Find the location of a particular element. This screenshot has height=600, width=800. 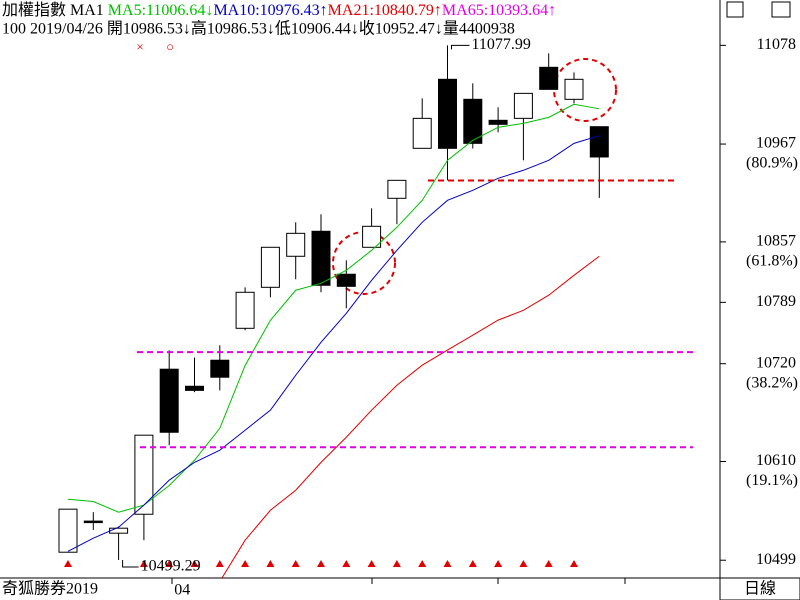

y-tick-label: 10967 is located at coordinates (776, 143).